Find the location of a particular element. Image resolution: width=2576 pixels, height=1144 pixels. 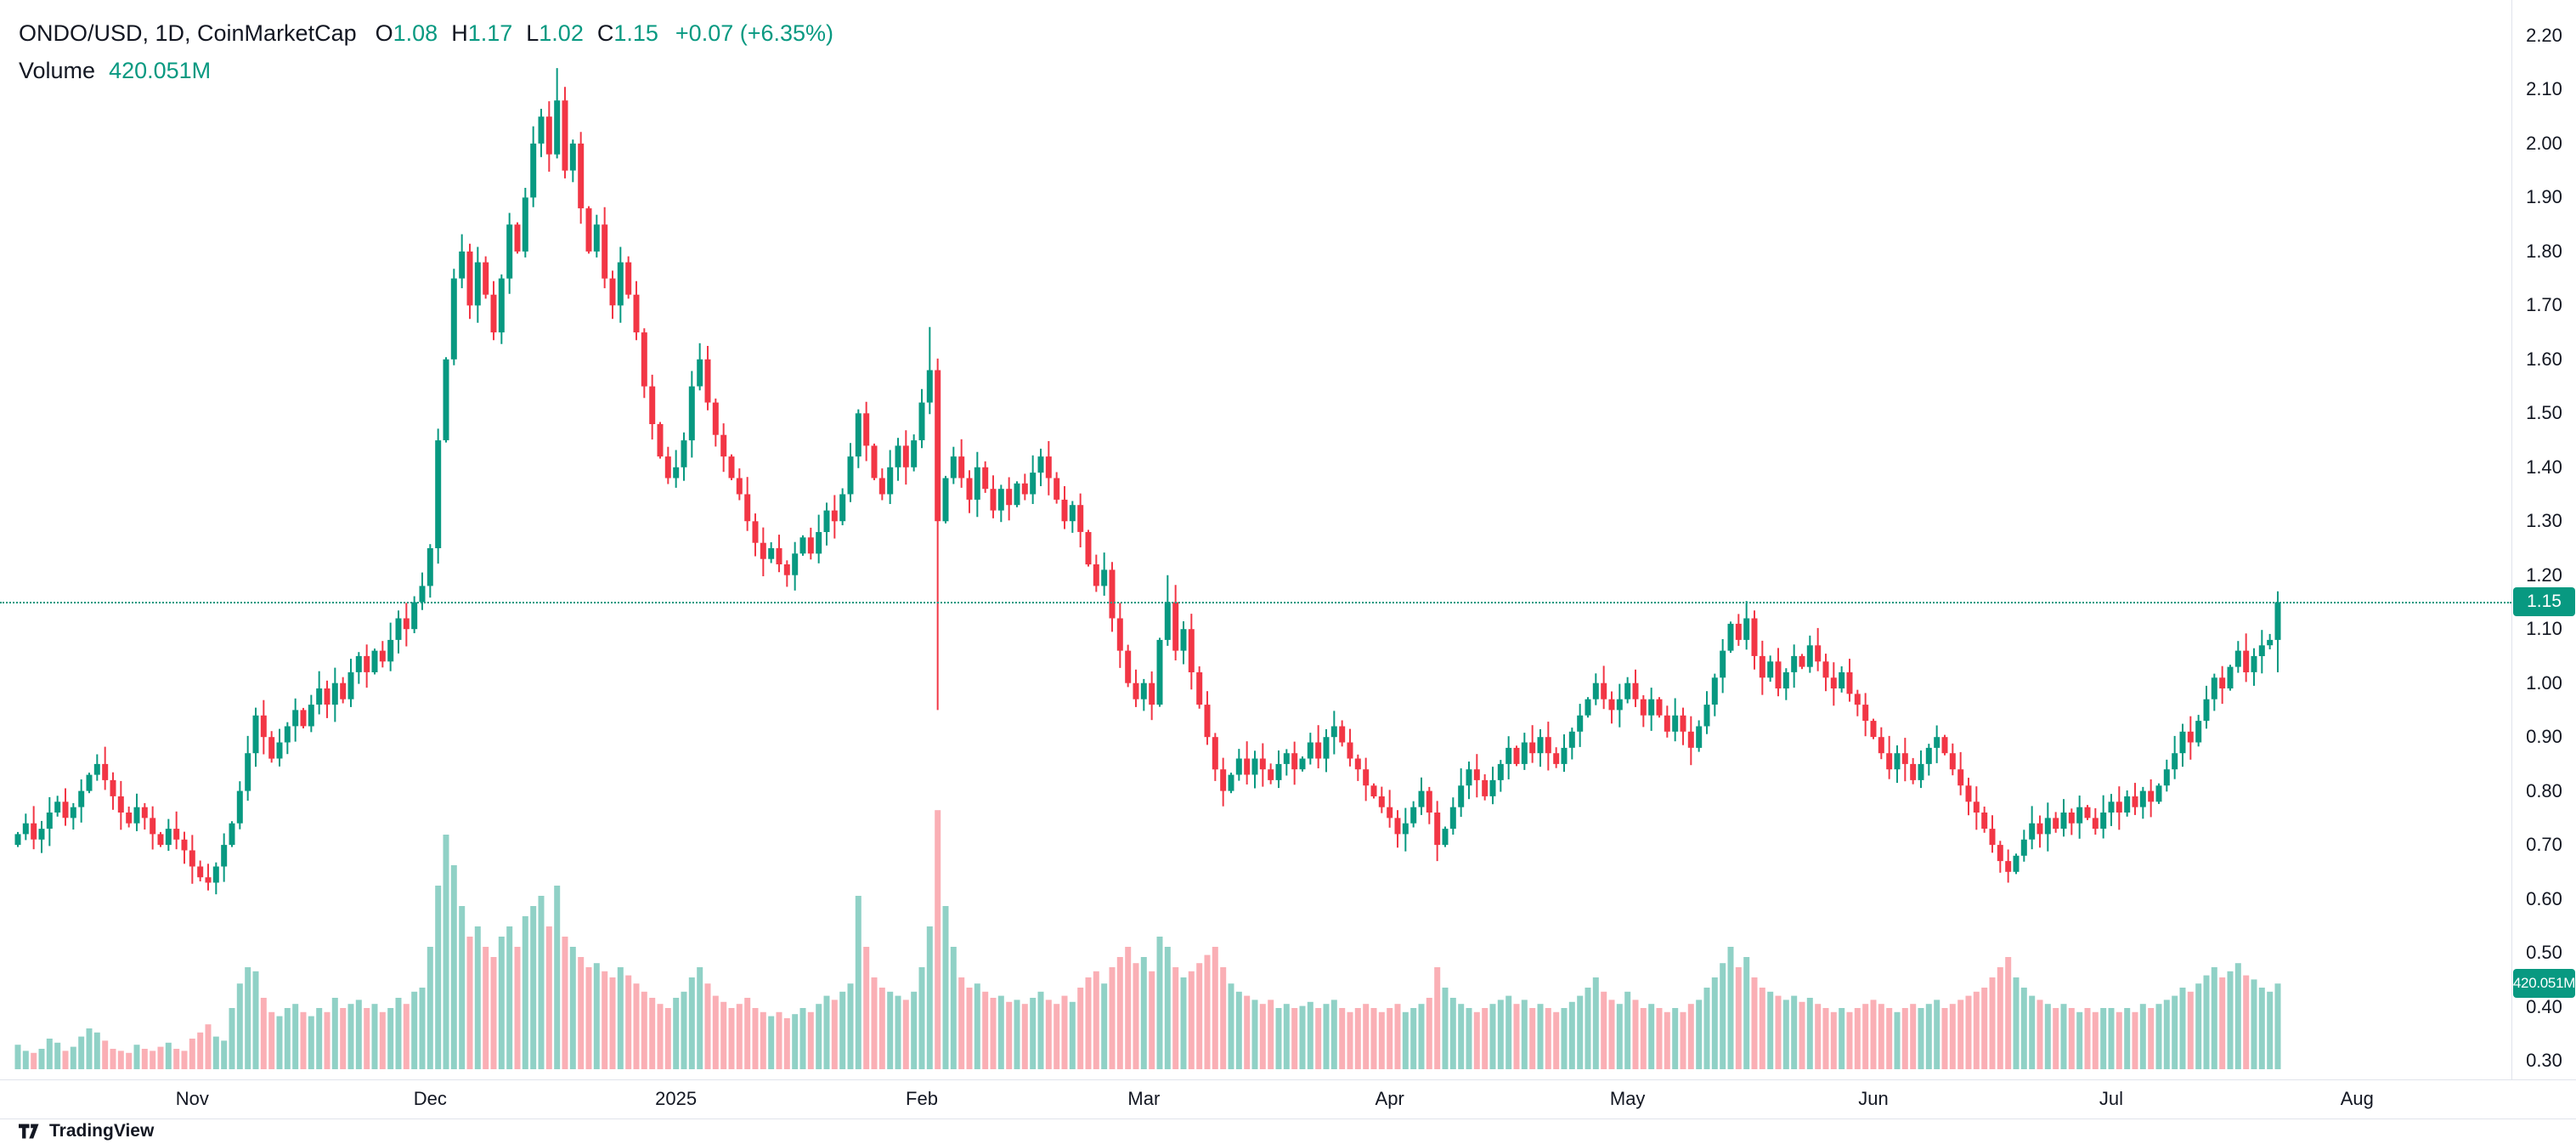

price-axis-label: 0.30 is located at coordinates (2544, 1060).